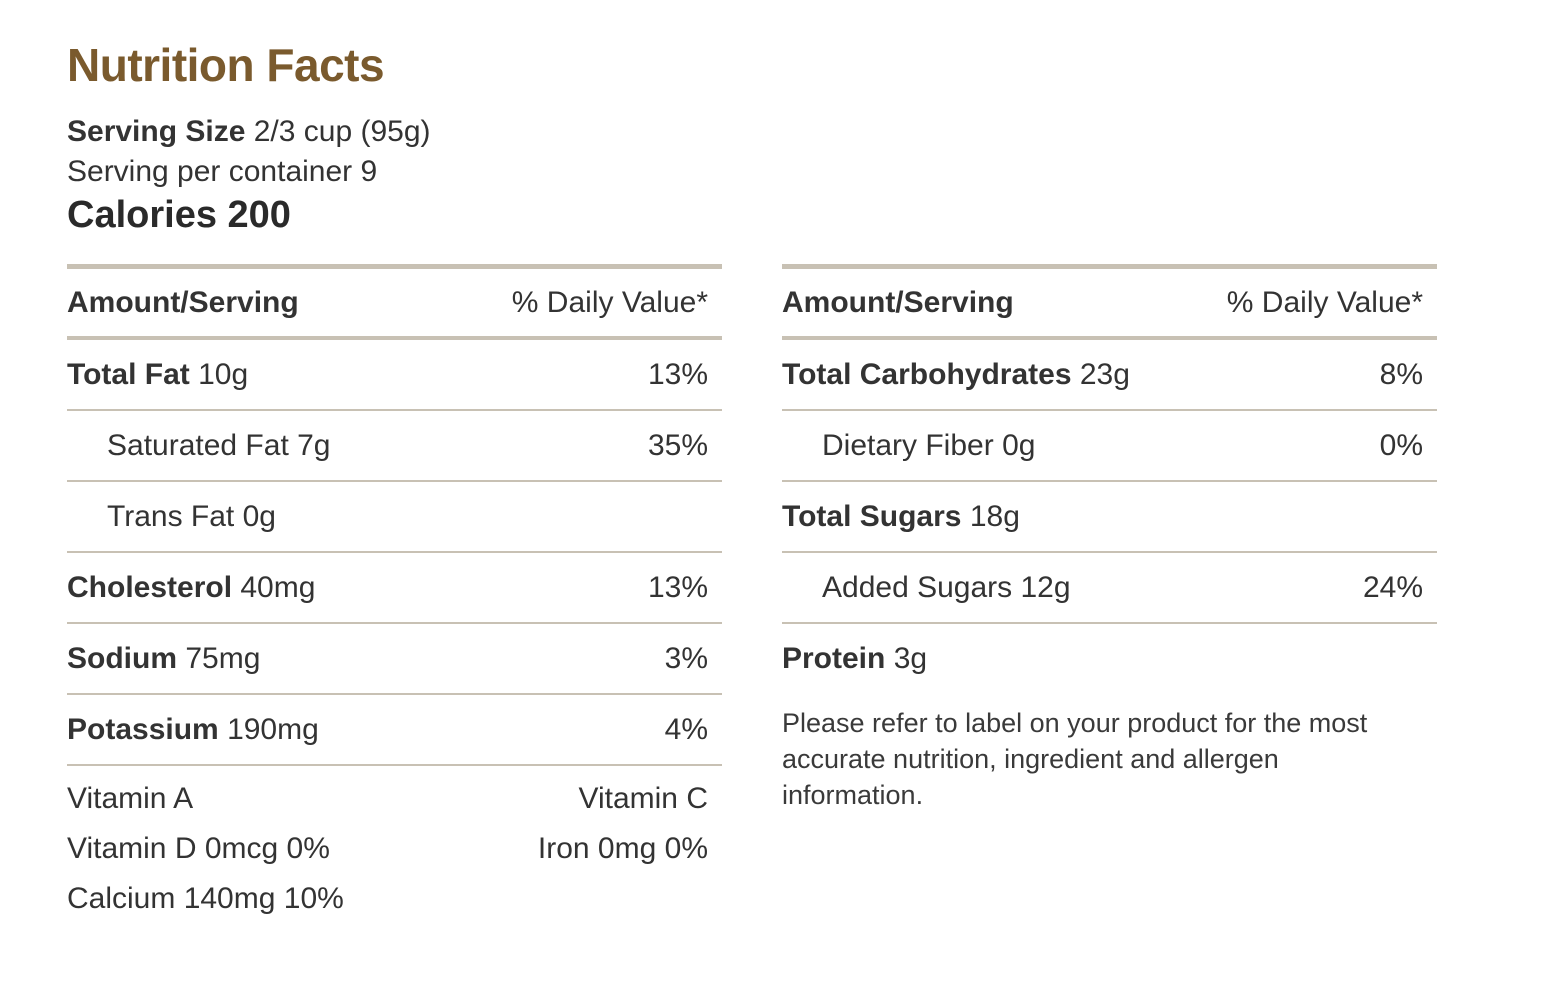  Describe the element at coordinates (929, 445) in the screenshot. I see `nutrient-name: Dietary Fiber 0g` at that location.